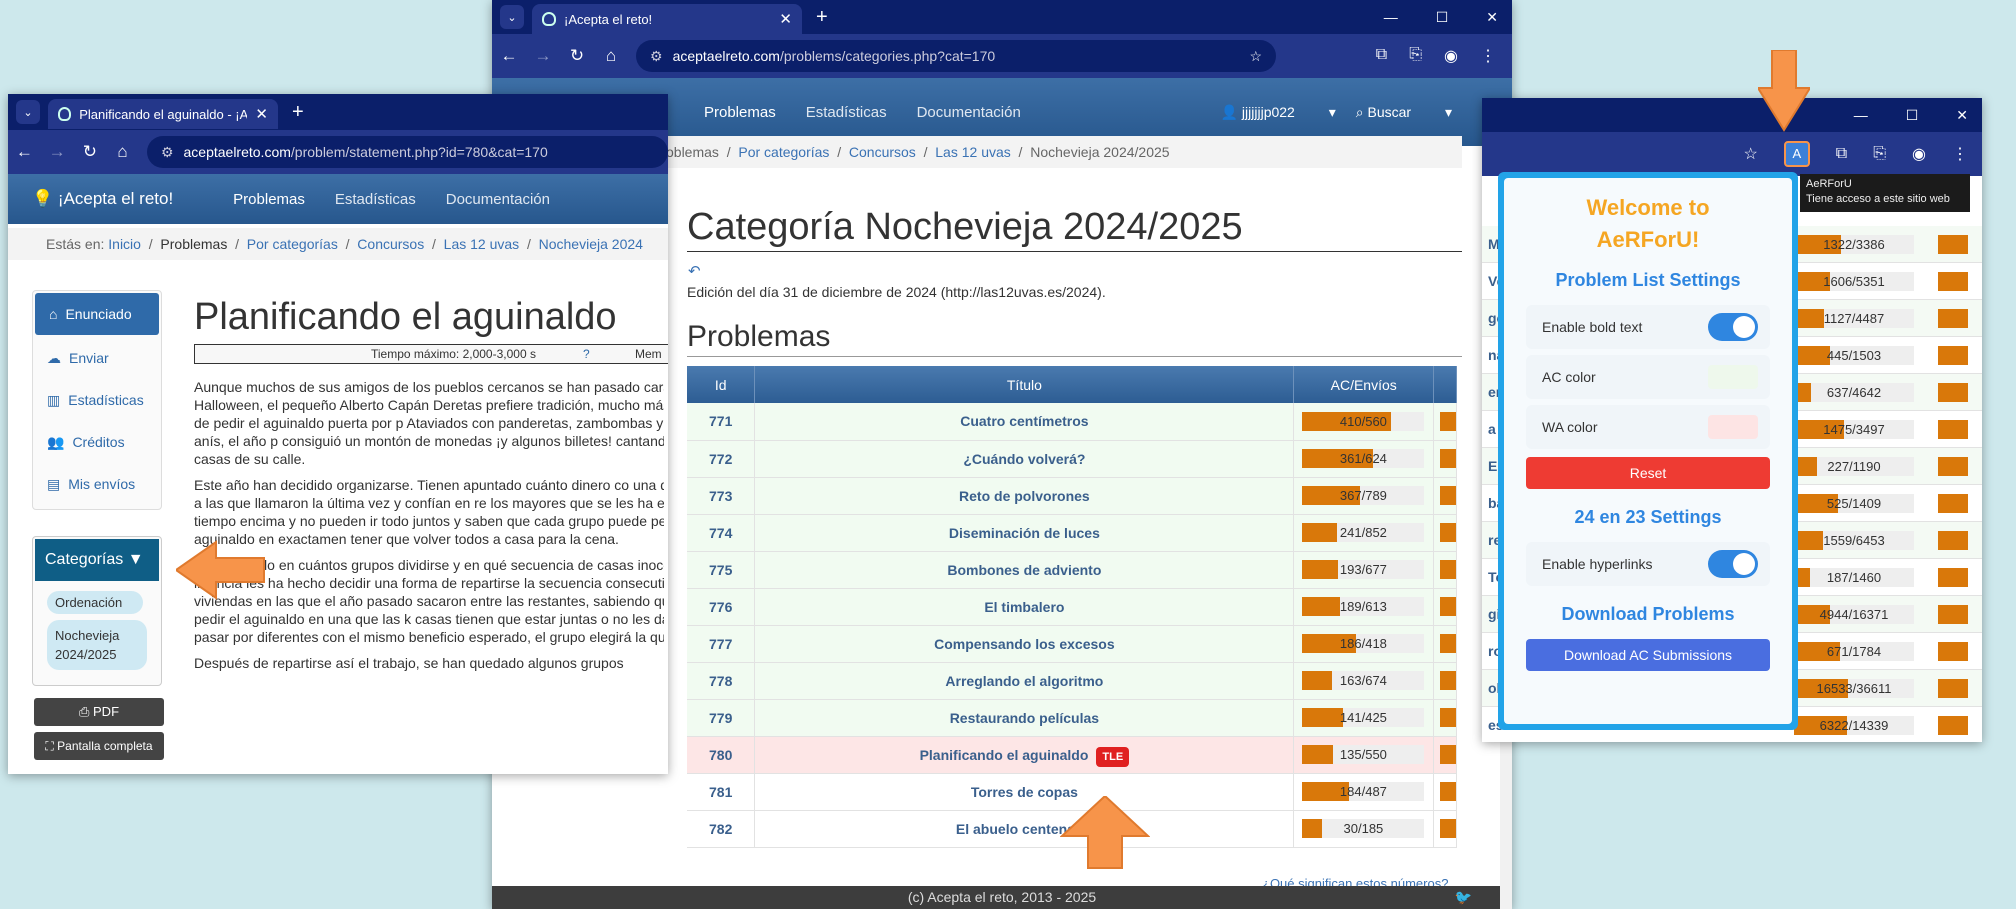 The width and height of the screenshot is (2016, 909). Describe the element at coordinates (1072, 422) in the screenshot. I see `table-row: 771 Cuatro centímetros 410/560` at that location.